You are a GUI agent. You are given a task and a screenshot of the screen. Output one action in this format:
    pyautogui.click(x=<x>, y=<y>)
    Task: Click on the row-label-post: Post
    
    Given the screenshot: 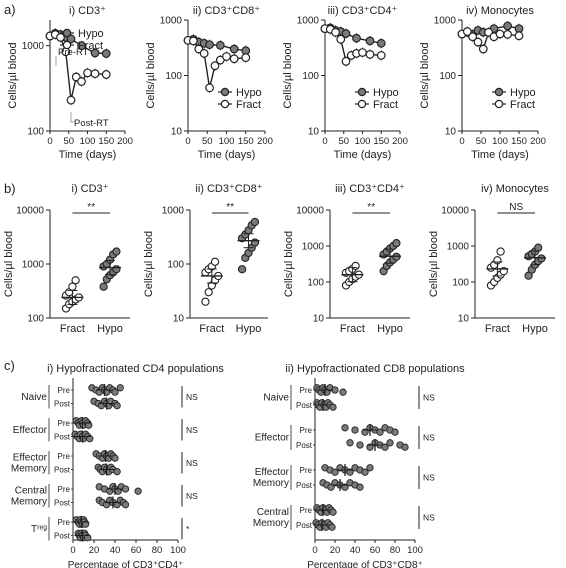 What is the action you would take?
    pyautogui.click(x=62, y=437)
    